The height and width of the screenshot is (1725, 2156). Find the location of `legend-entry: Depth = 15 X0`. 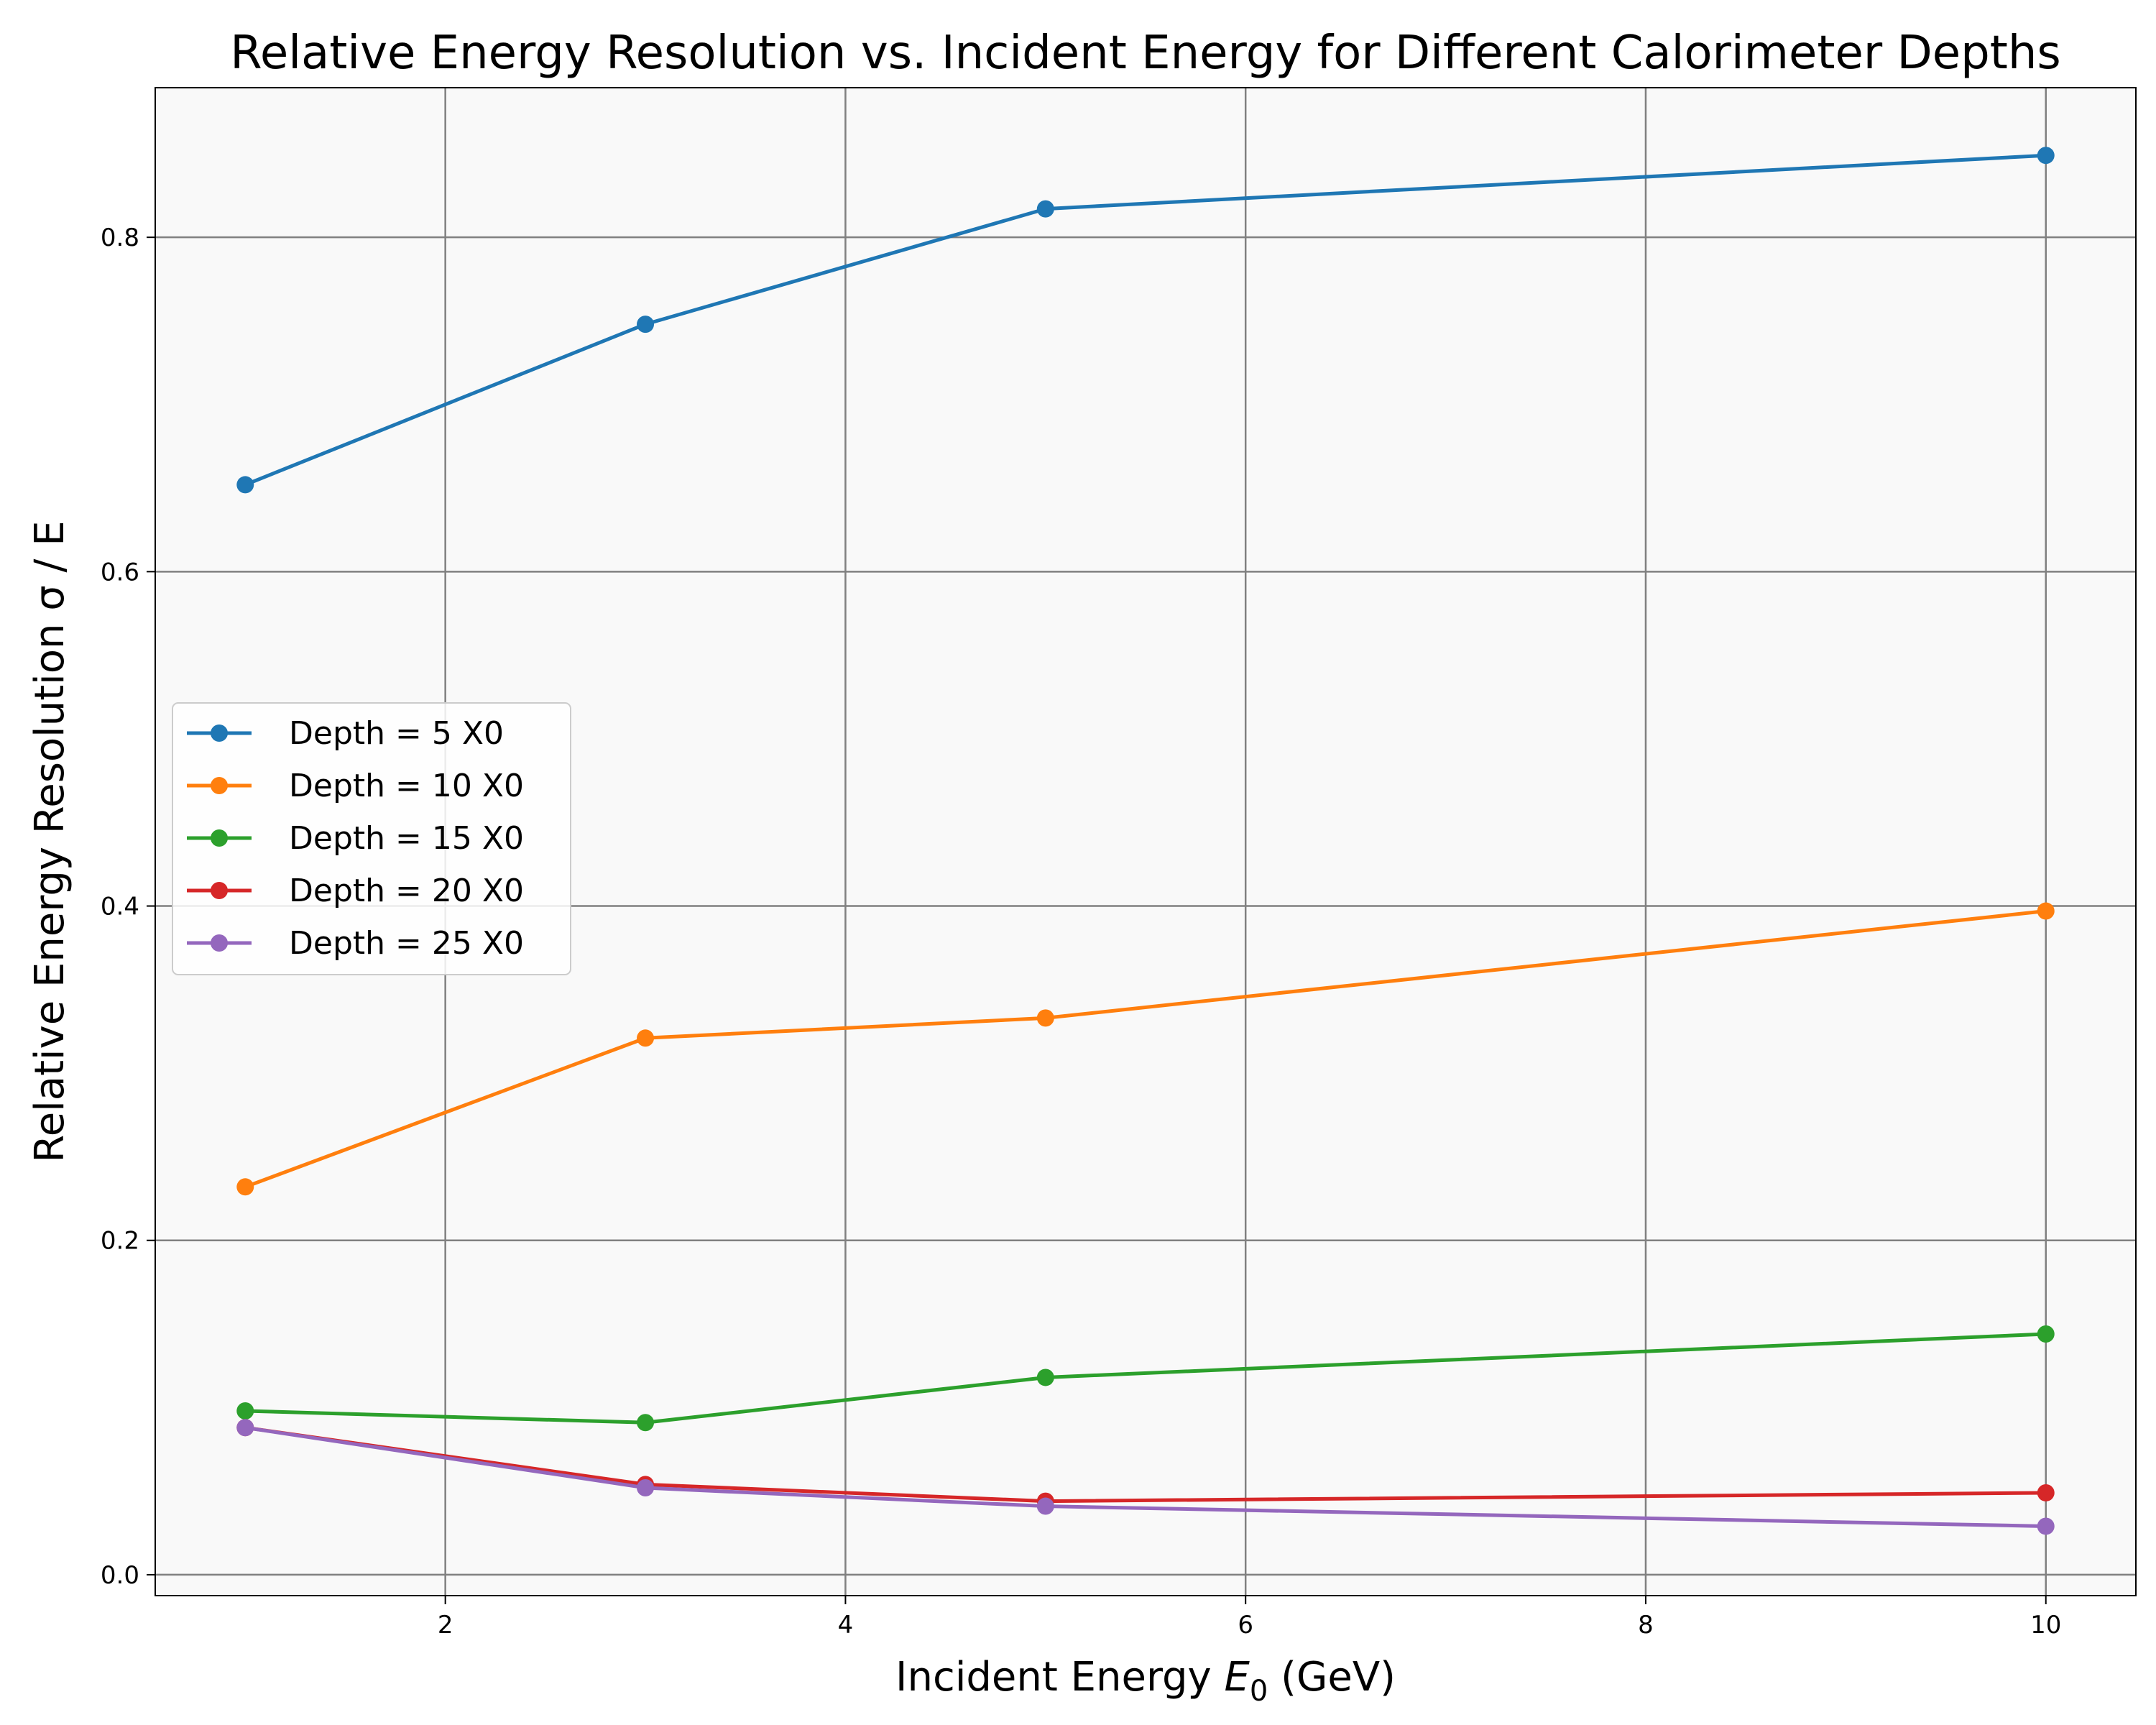

legend-entry: Depth = 15 X0 is located at coordinates (356, 838).